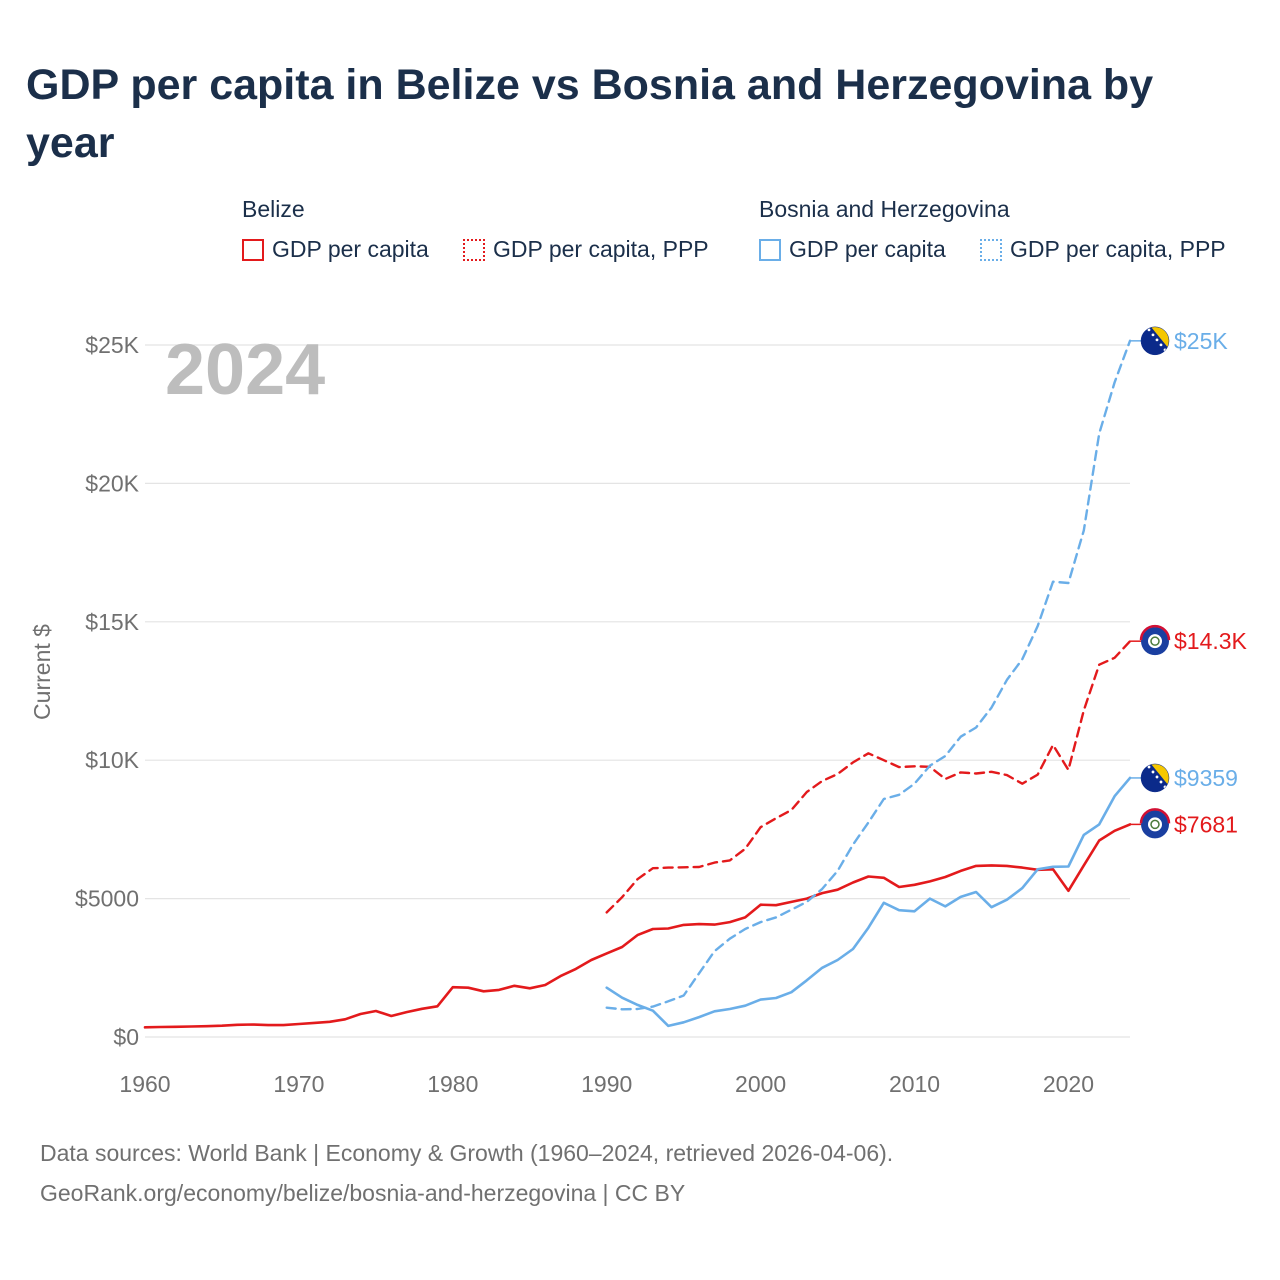  Describe the element at coordinates (914, 1084) in the screenshot. I see `x-tick-label: 2010` at that location.